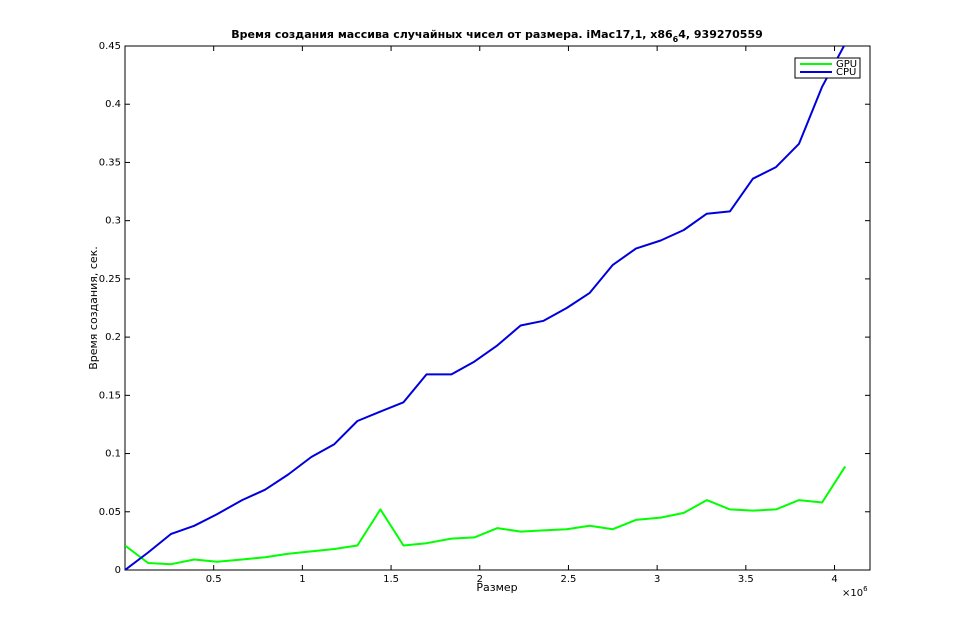 The width and height of the screenshot is (960, 644). I want to click on y-tick-label: 0, so click(118, 570).